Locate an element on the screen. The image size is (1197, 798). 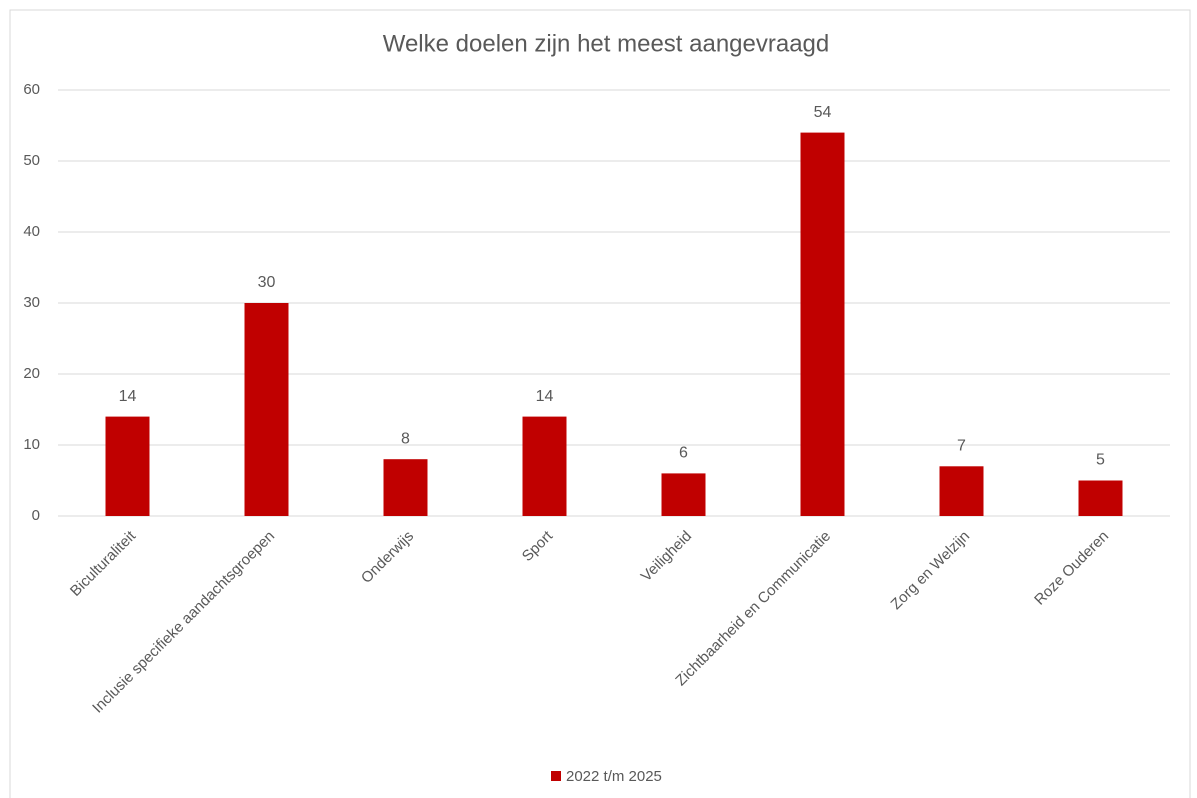
y-tick-label: 20 is located at coordinates (31, 373).